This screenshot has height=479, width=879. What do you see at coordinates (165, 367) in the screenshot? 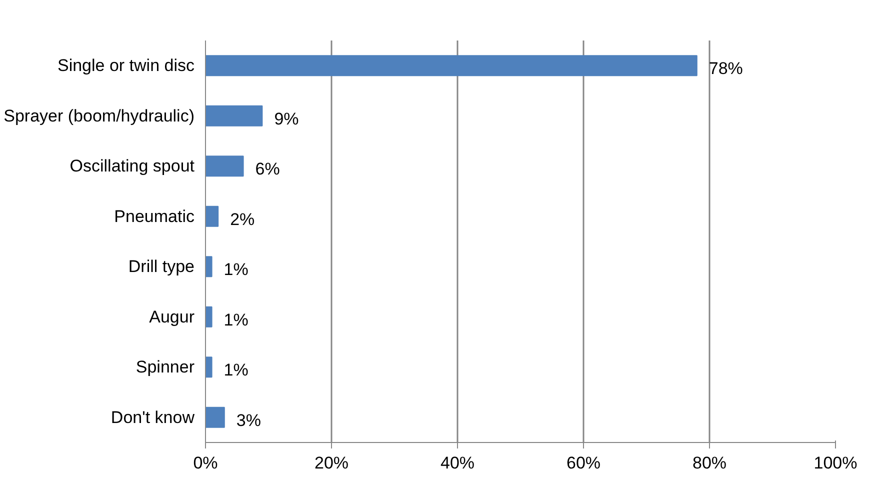
I see `y-tick-label: Spinner` at bounding box center [165, 367].